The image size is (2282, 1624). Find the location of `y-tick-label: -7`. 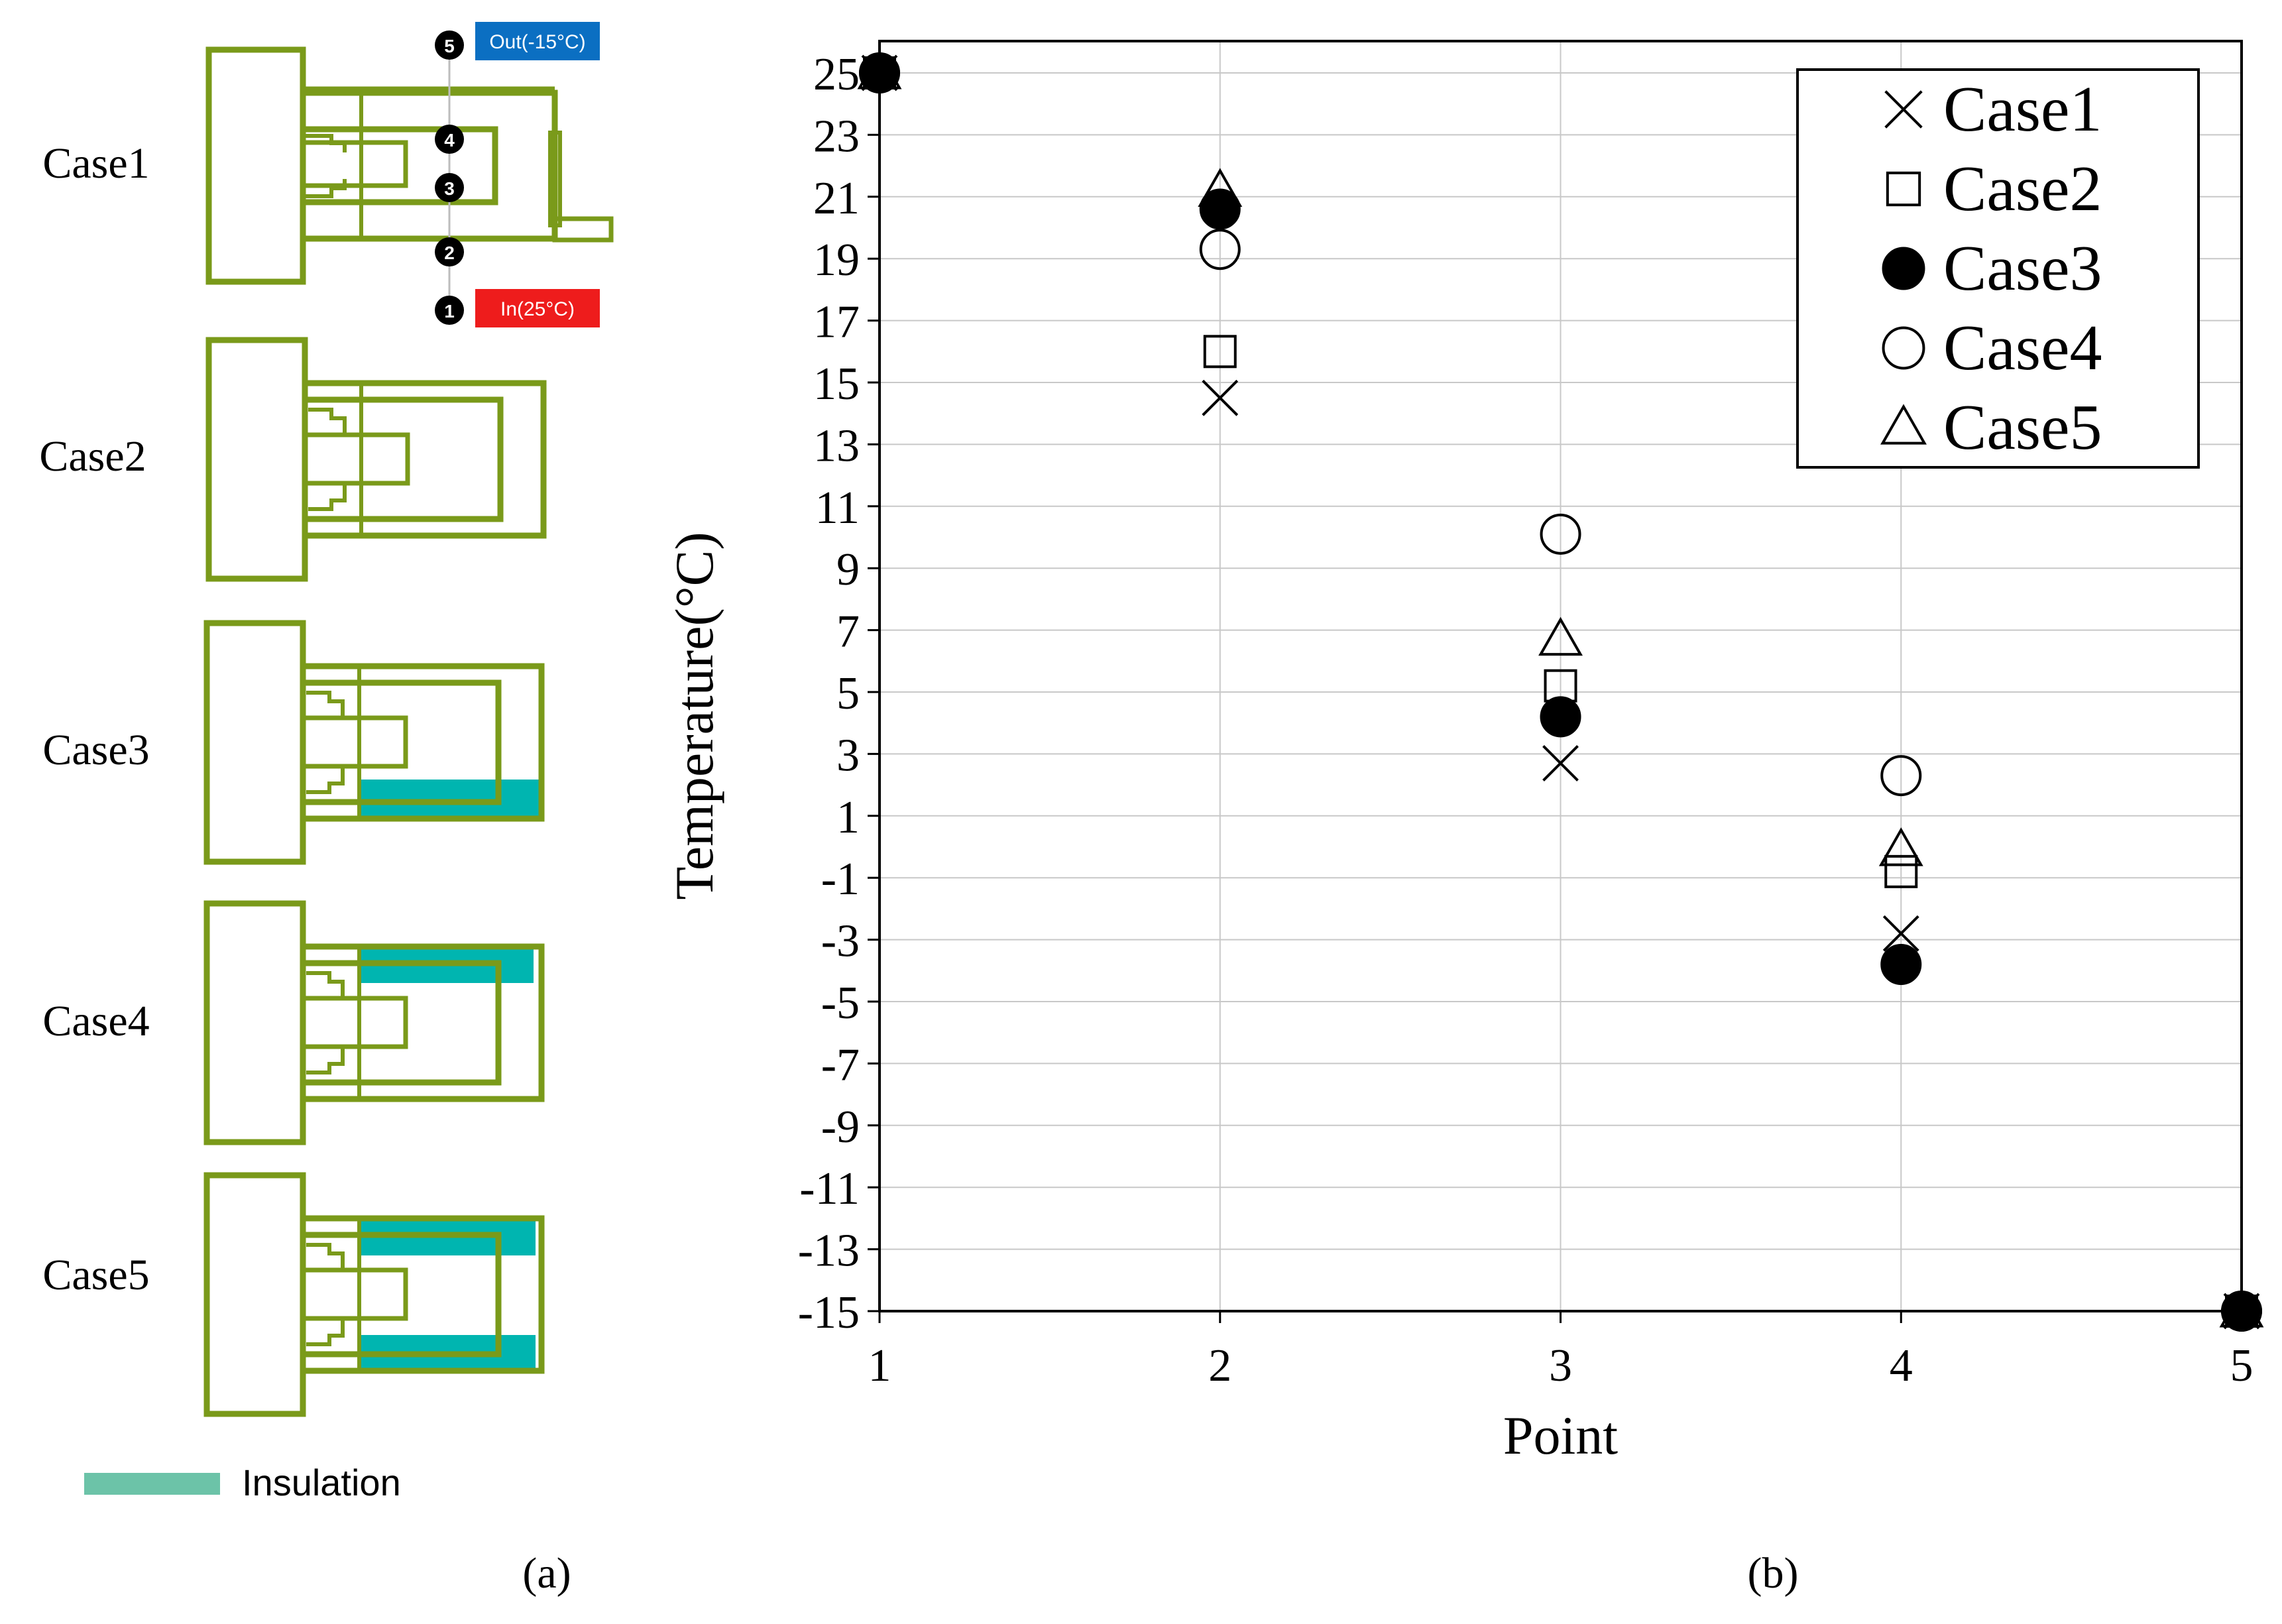

y-tick-label: -7 is located at coordinates (840, 1064).